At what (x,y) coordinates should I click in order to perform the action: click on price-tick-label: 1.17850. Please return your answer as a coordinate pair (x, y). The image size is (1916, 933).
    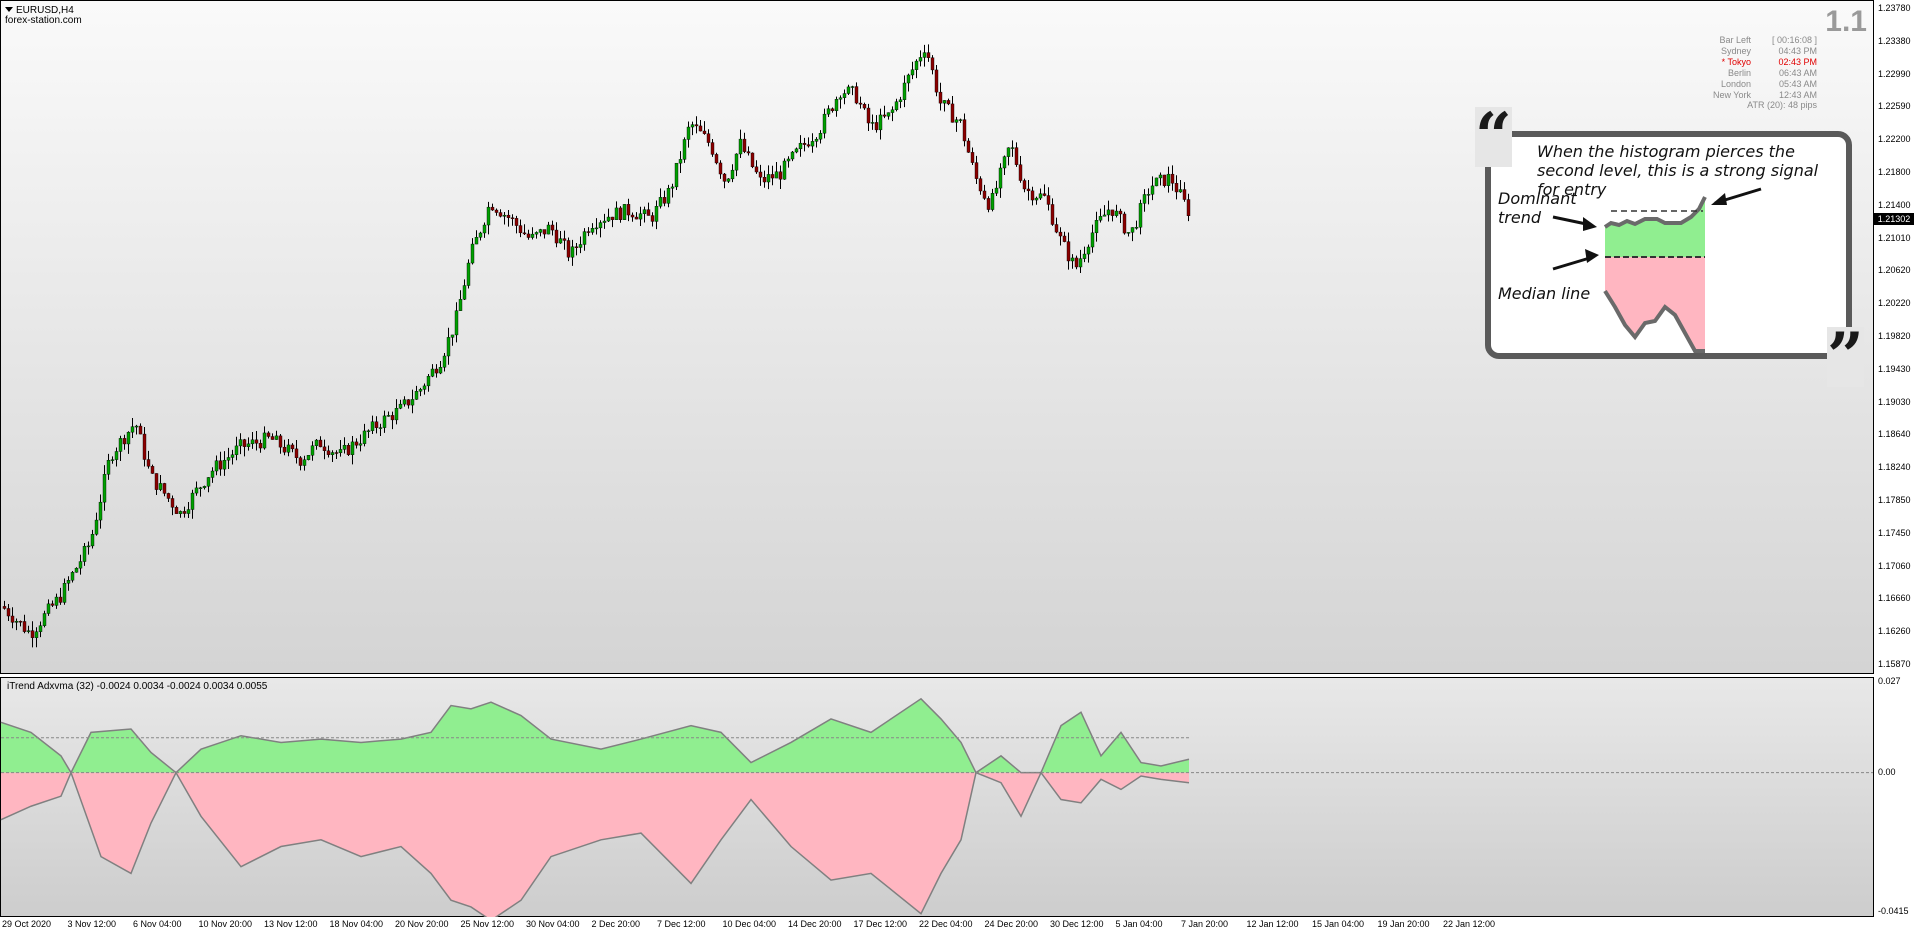
    Looking at the image, I should click on (1894, 500).